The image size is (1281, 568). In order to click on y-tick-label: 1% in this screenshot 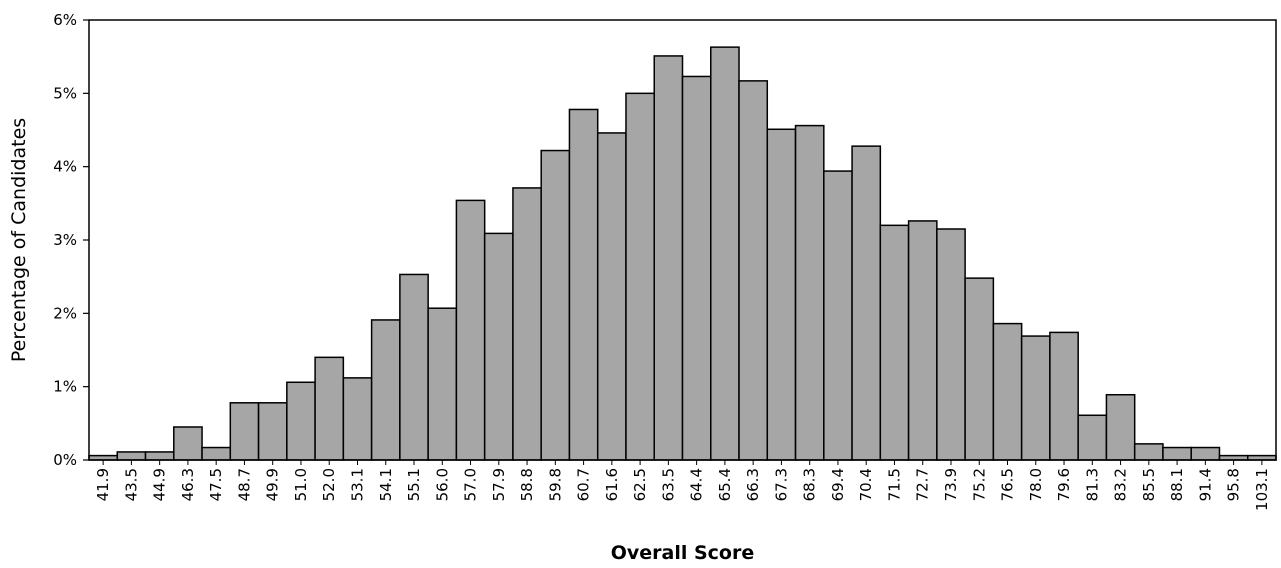, I will do `click(65, 387)`.